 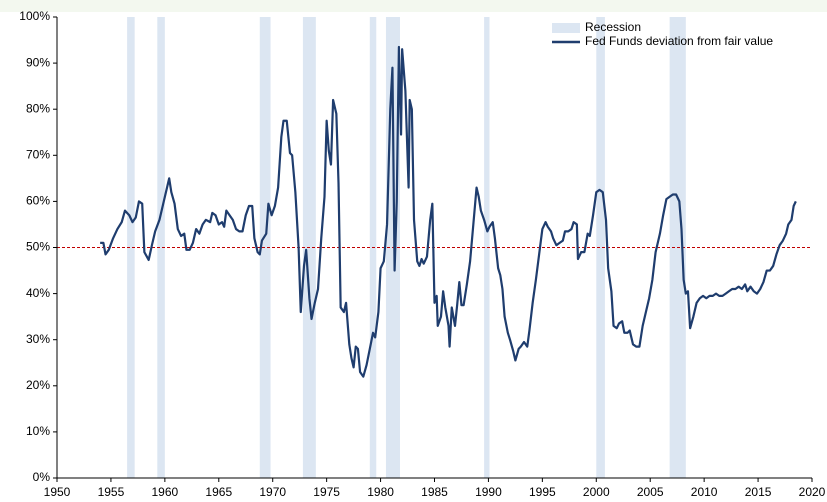 I want to click on y-tick-label: 70%, so click(x=38, y=154).